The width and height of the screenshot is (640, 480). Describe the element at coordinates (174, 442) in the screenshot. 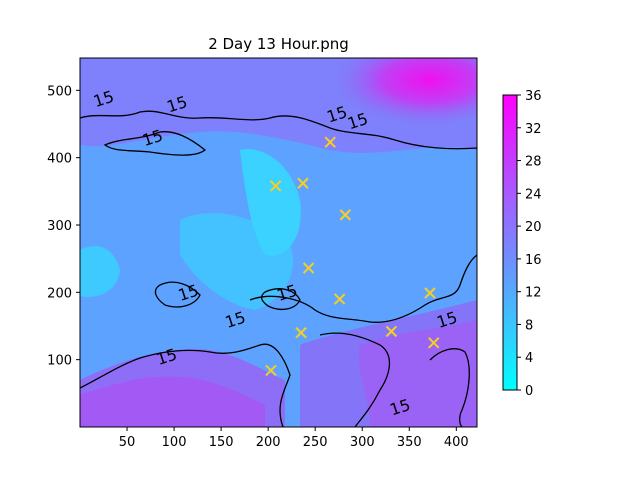

I see `x-tick-label: 100` at that location.